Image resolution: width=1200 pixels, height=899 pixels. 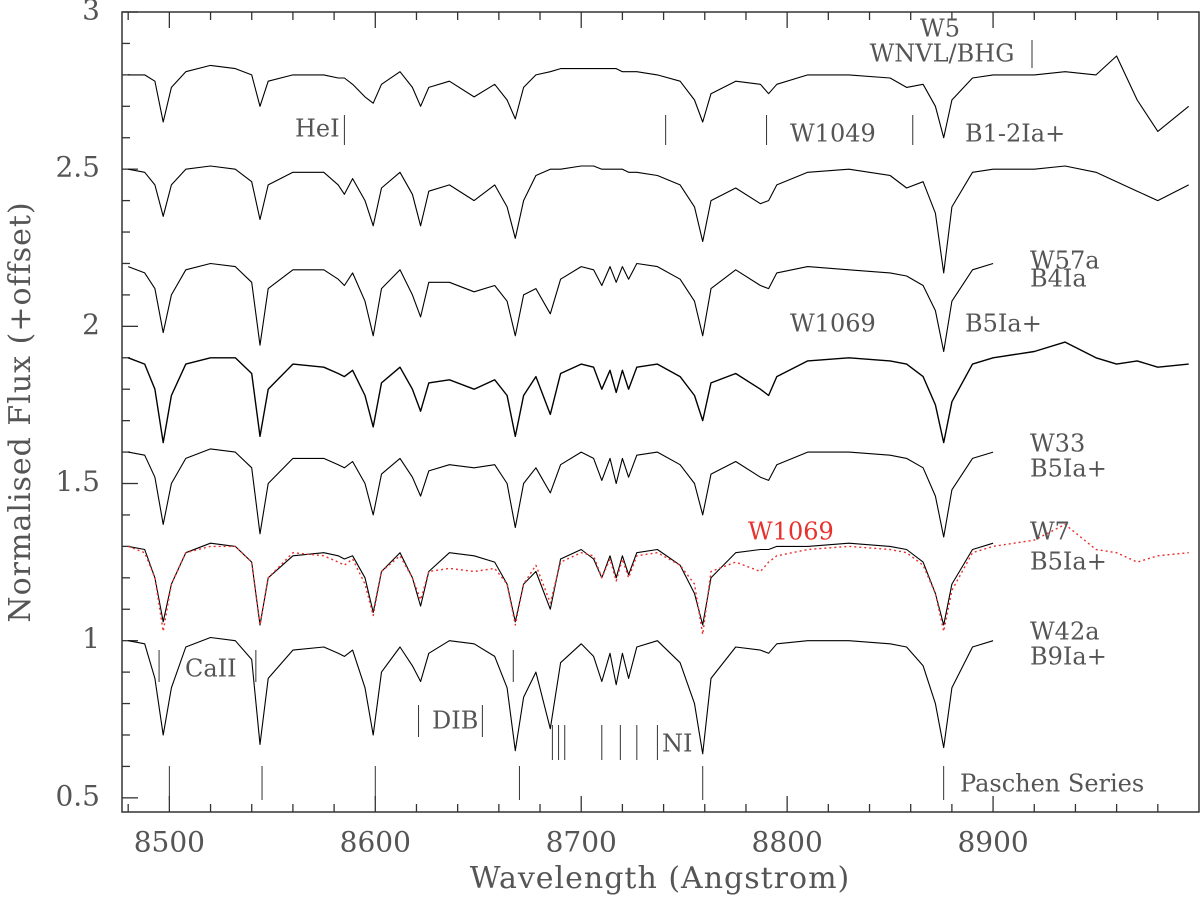 What do you see at coordinates (20, 411) in the screenshot?
I see `y-axis-label: Normalised Flux (+offset)` at bounding box center [20, 411].